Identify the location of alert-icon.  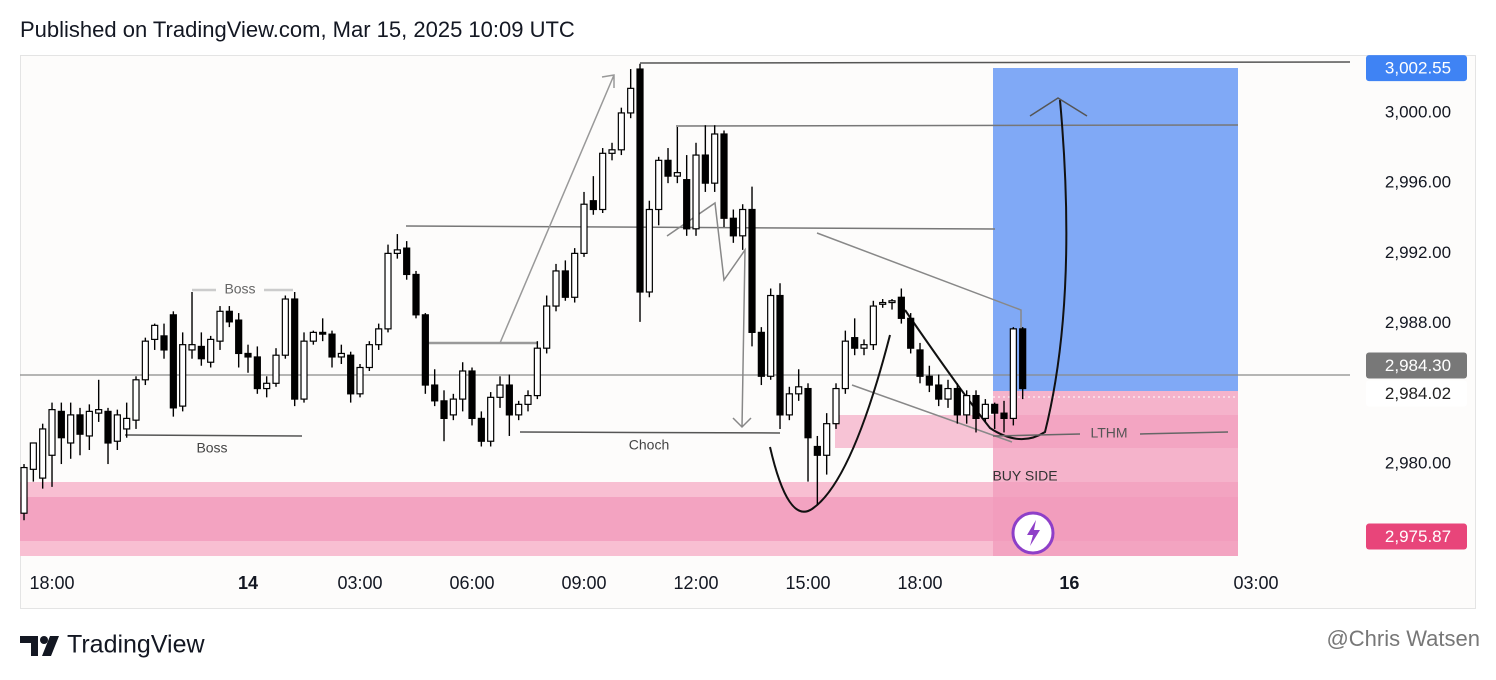
(1033, 533).